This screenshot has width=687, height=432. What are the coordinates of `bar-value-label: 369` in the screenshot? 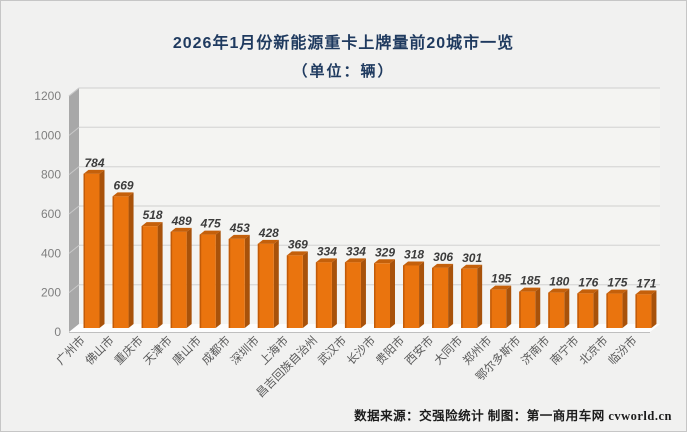 It's located at (298, 244).